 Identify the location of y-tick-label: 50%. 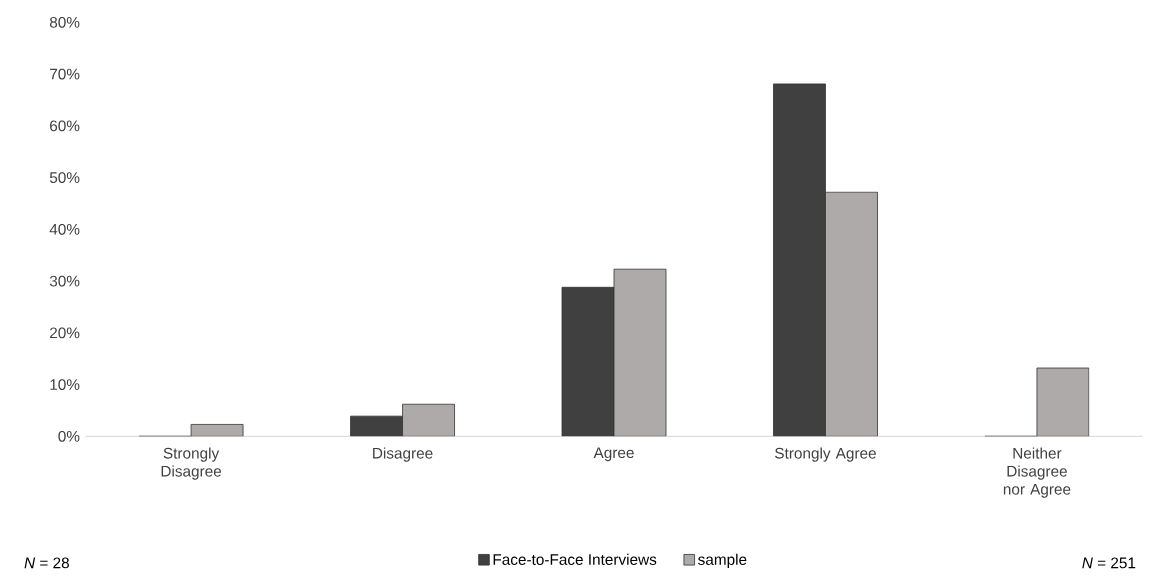
(64, 178).